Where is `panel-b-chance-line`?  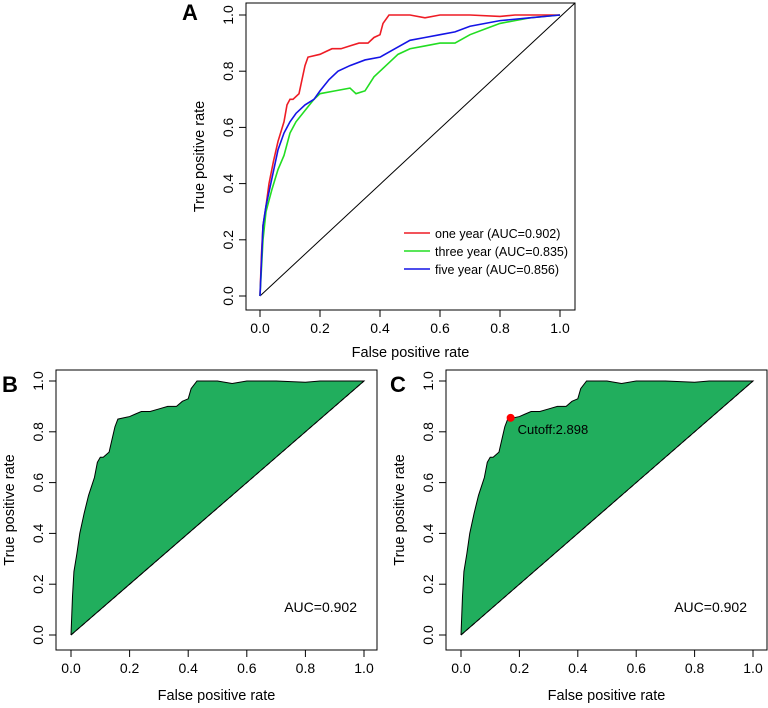 panel-b-chance-line is located at coordinates (217, 508).